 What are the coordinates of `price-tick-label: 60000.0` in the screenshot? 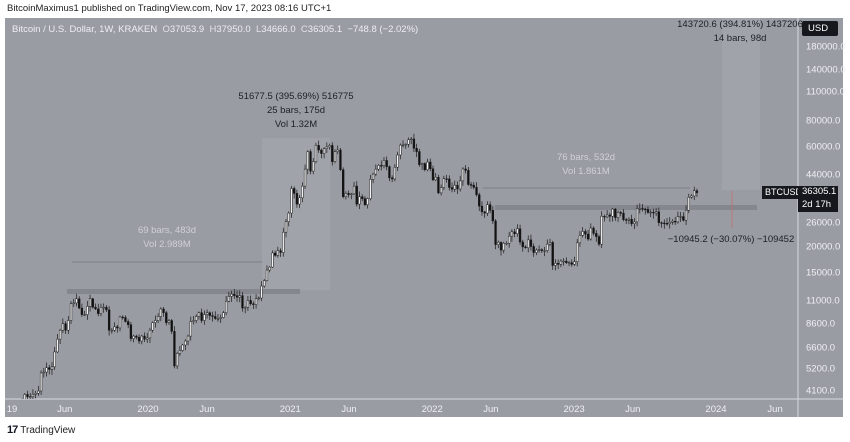 It's located at (823, 147).